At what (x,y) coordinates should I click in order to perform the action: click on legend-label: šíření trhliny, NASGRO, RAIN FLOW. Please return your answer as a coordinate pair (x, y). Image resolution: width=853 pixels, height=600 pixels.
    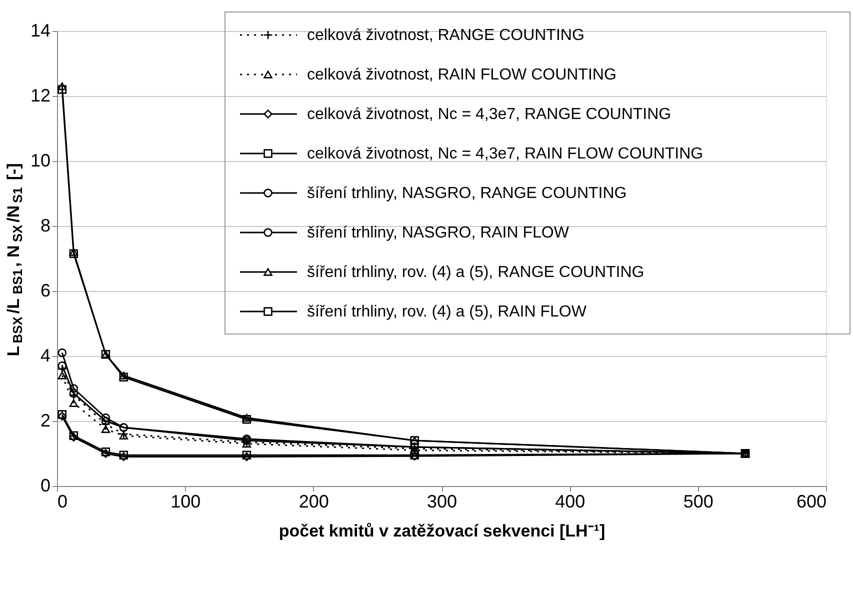
    Looking at the image, I should click on (438, 233).